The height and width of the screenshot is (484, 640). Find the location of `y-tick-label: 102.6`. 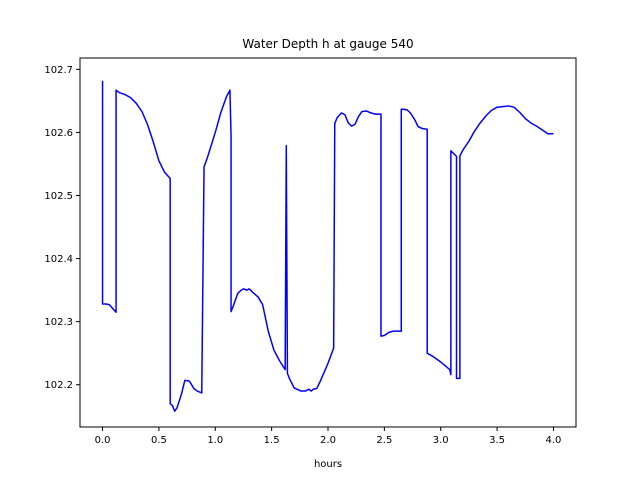

y-tick-label: 102.6 is located at coordinates (58, 133).